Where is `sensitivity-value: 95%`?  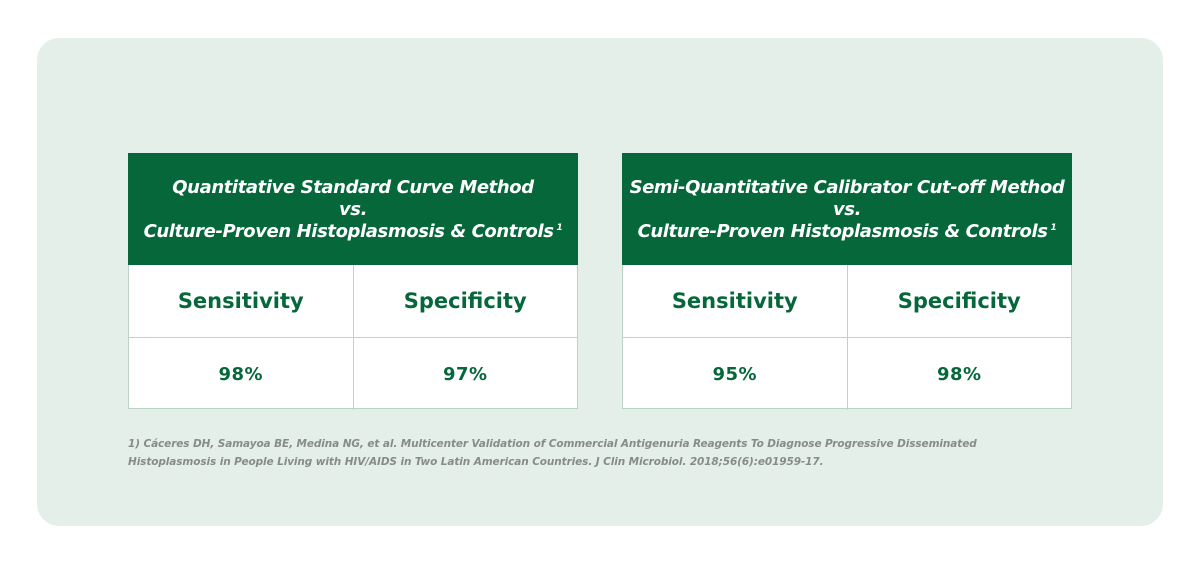 sensitivity-value: 95% is located at coordinates (735, 374).